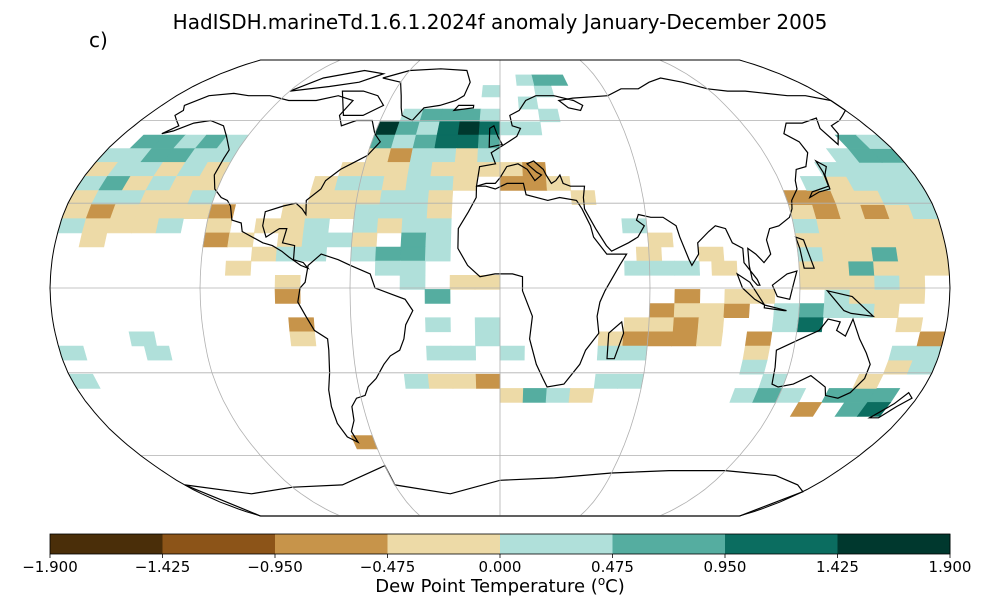  What do you see at coordinates (837, 567) in the screenshot?
I see `colorbar-tick-label: 1.425` at bounding box center [837, 567].